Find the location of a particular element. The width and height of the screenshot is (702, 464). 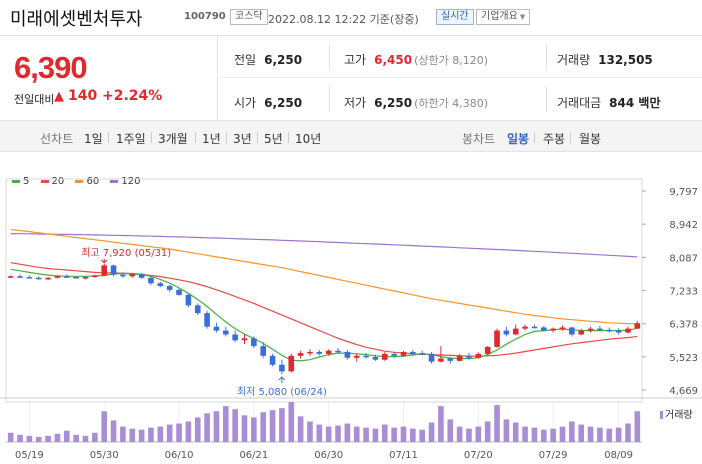

open-price: 시가 6,250 is located at coordinates (268, 103).